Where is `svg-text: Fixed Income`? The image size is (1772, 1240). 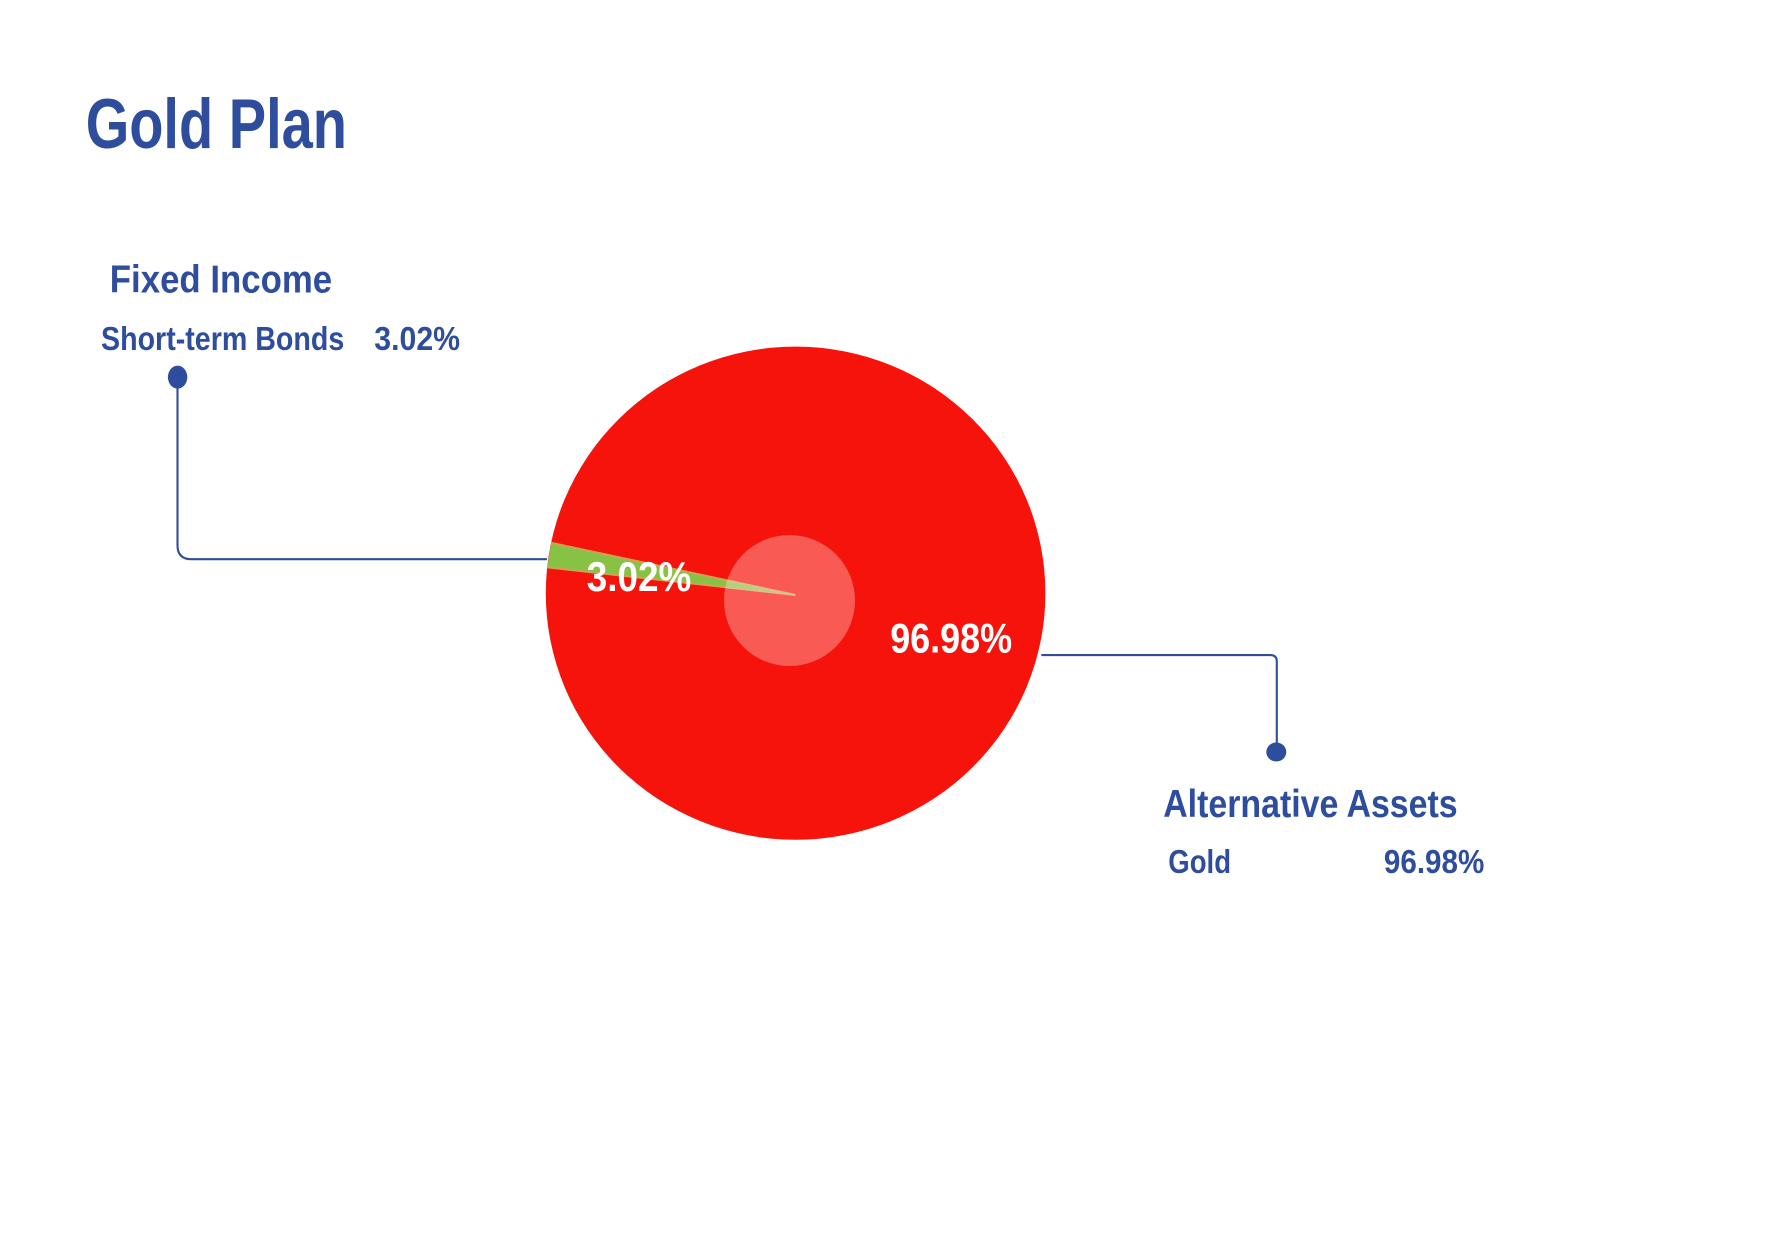
svg-text: Fixed Income is located at coordinates (221, 278).